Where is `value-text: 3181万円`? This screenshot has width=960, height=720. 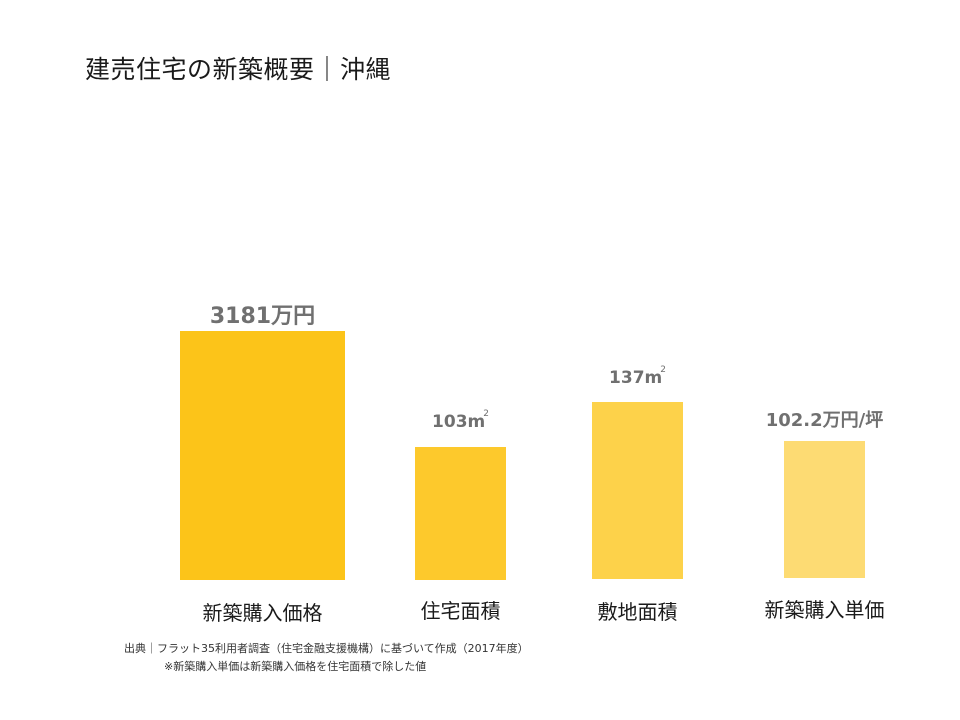 value-text: 3181万円 is located at coordinates (262, 316).